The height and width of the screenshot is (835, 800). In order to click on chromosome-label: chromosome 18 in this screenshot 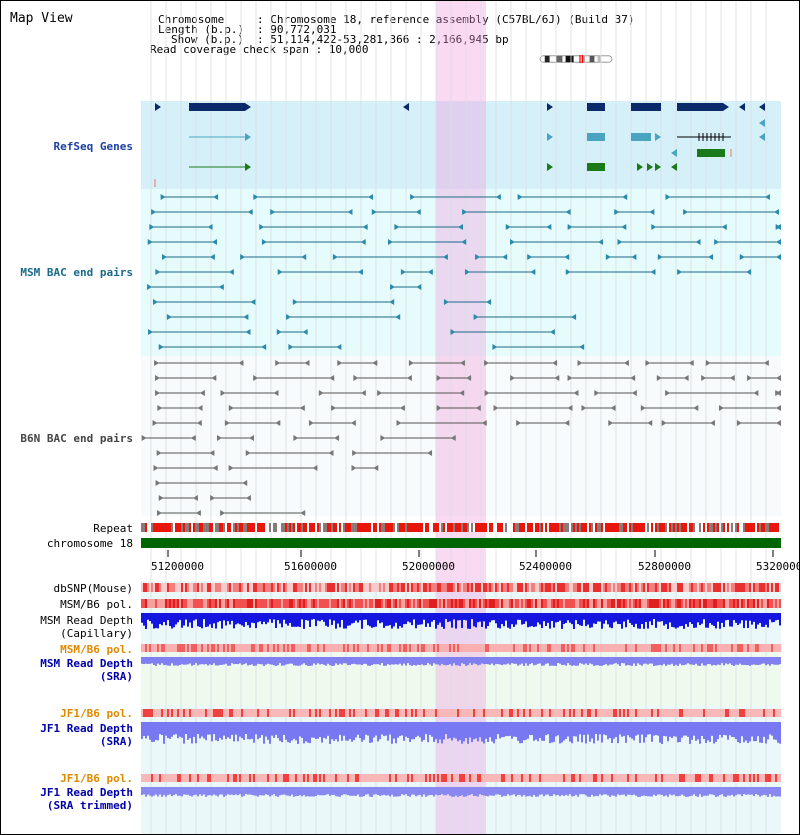, I will do `click(89, 543)`.